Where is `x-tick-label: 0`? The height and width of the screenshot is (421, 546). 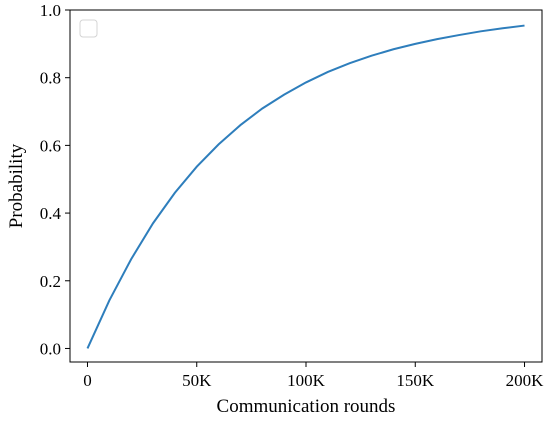
x-tick-label: 0 is located at coordinates (87, 380).